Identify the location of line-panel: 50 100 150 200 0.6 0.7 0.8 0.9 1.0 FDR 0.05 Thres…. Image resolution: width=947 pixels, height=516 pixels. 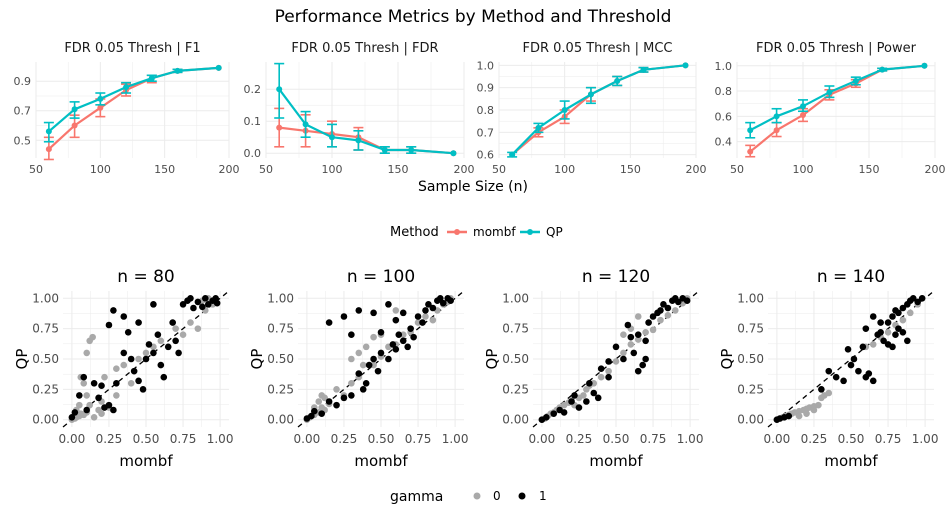
(592, 108).